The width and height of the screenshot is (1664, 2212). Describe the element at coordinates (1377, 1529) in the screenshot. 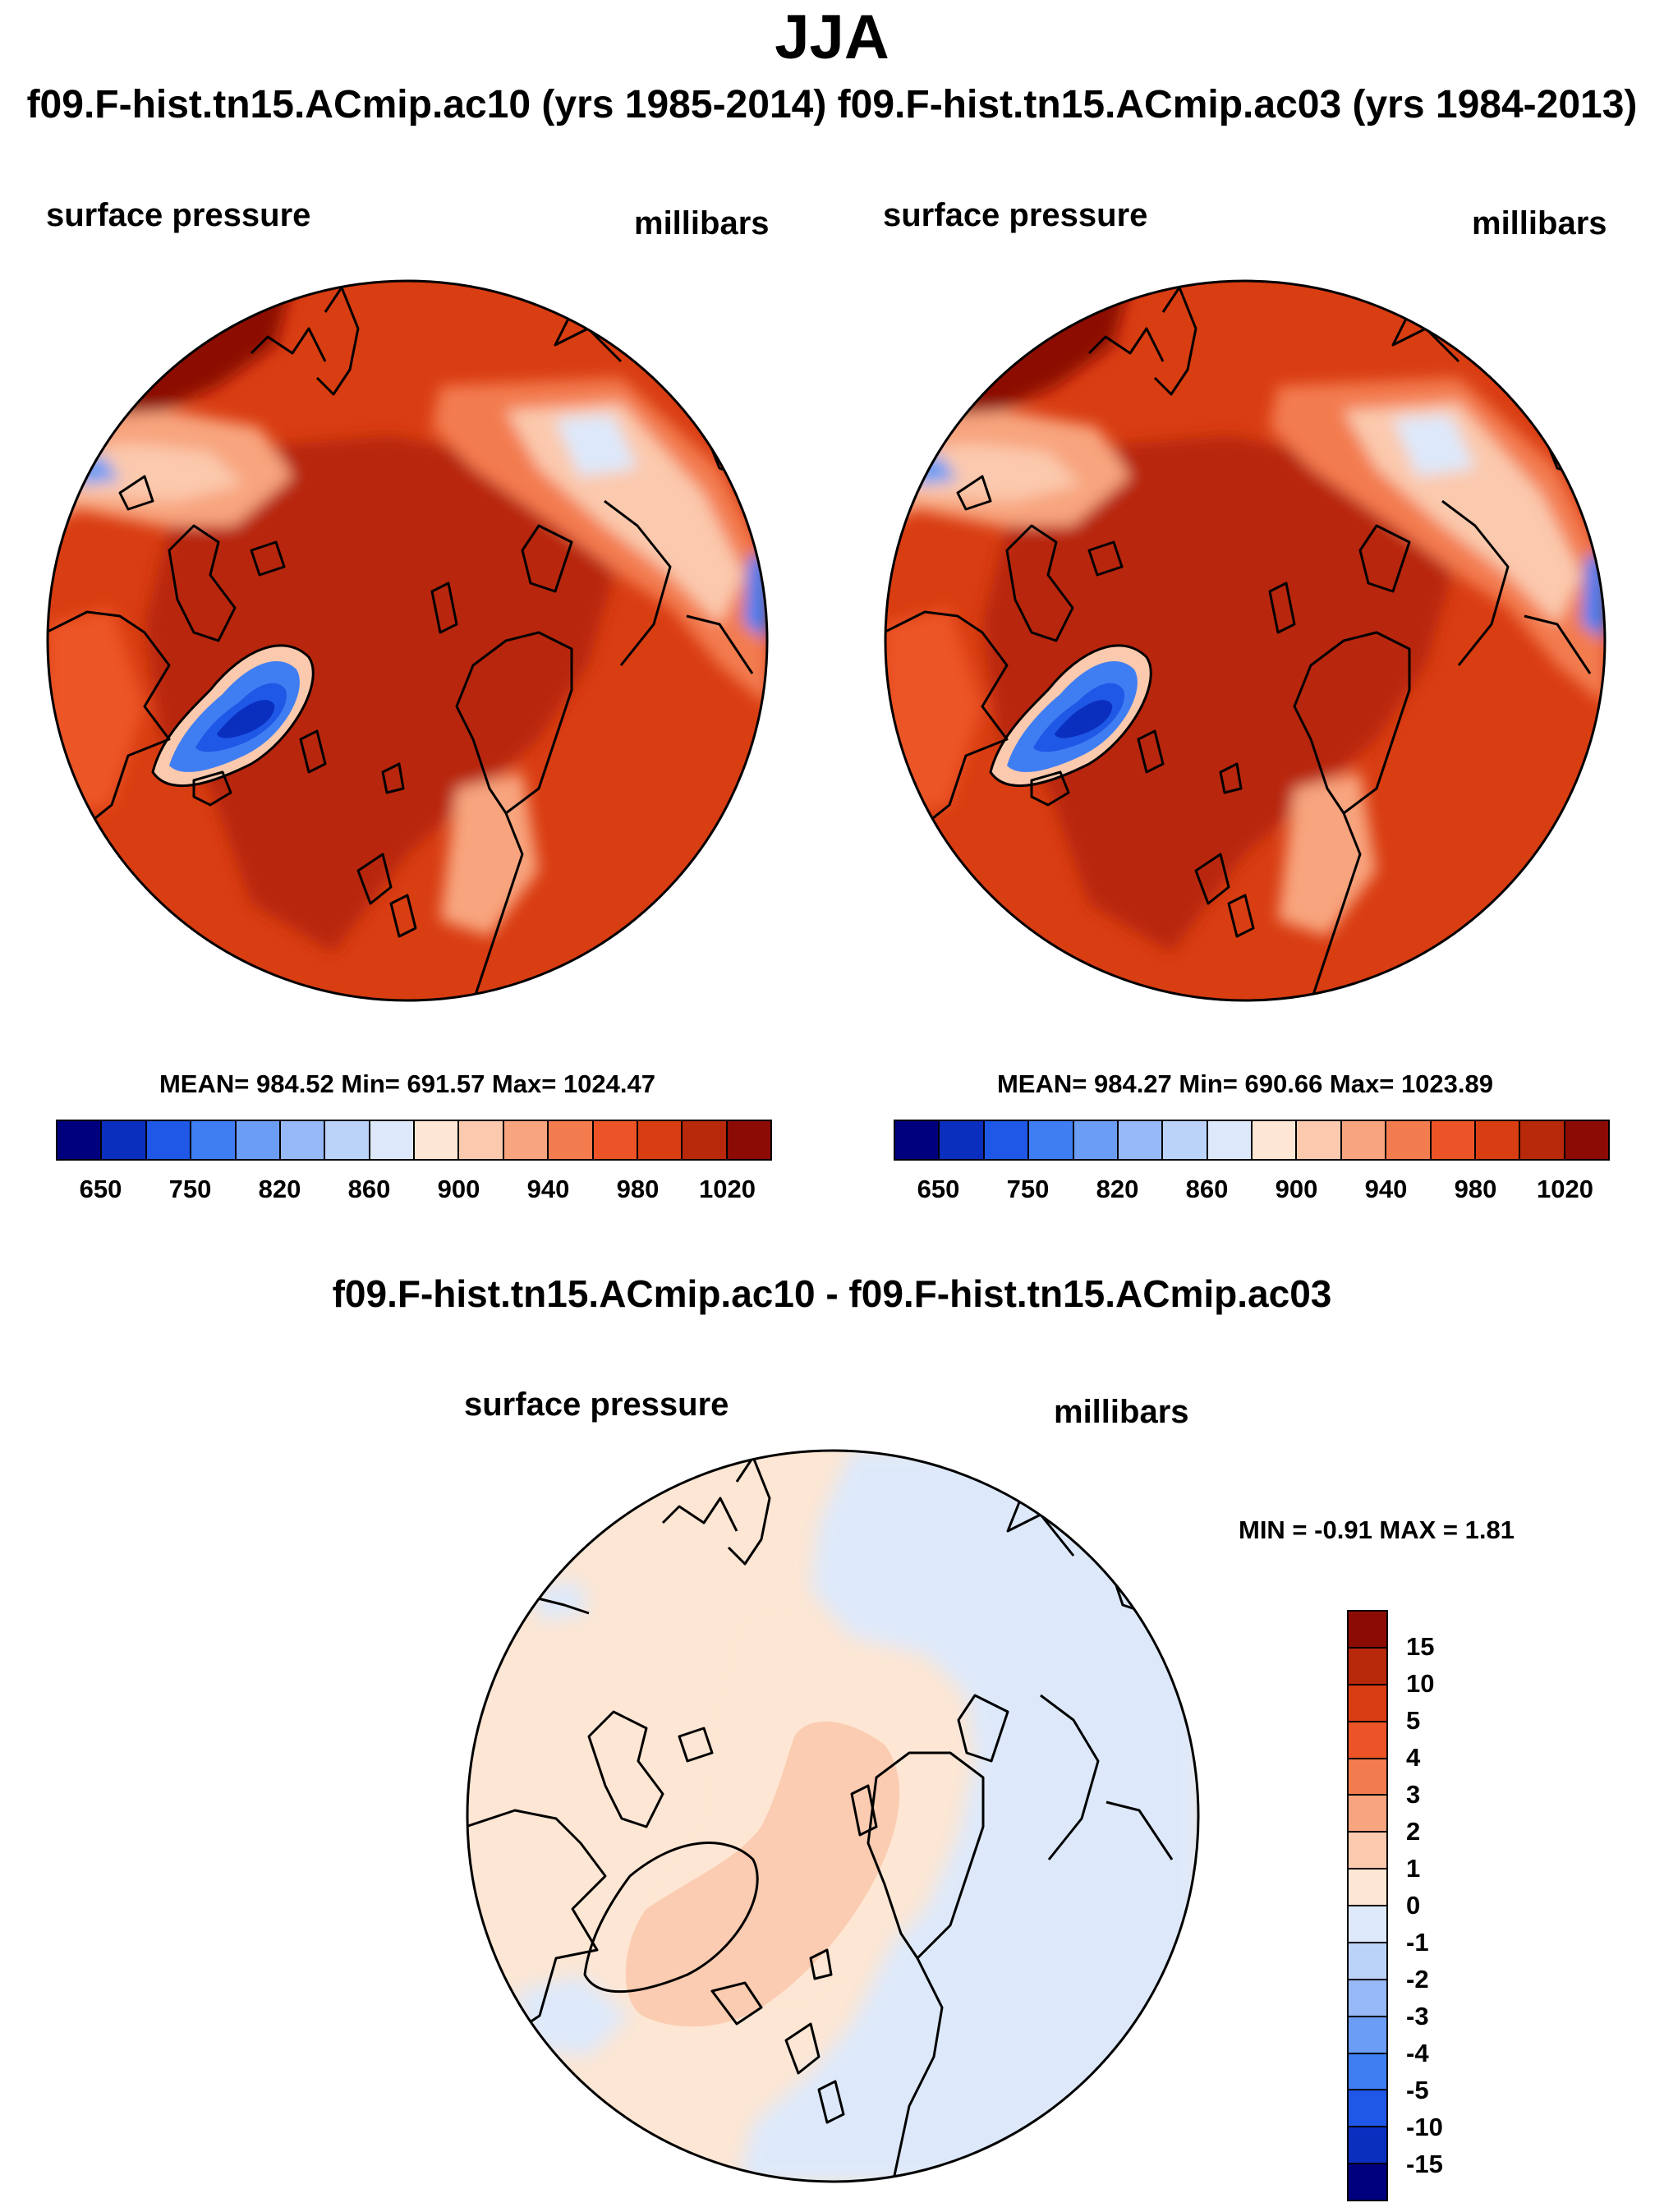

I see `diff-minmax: MIN = -0.91 MAX = 1.81` at that location.